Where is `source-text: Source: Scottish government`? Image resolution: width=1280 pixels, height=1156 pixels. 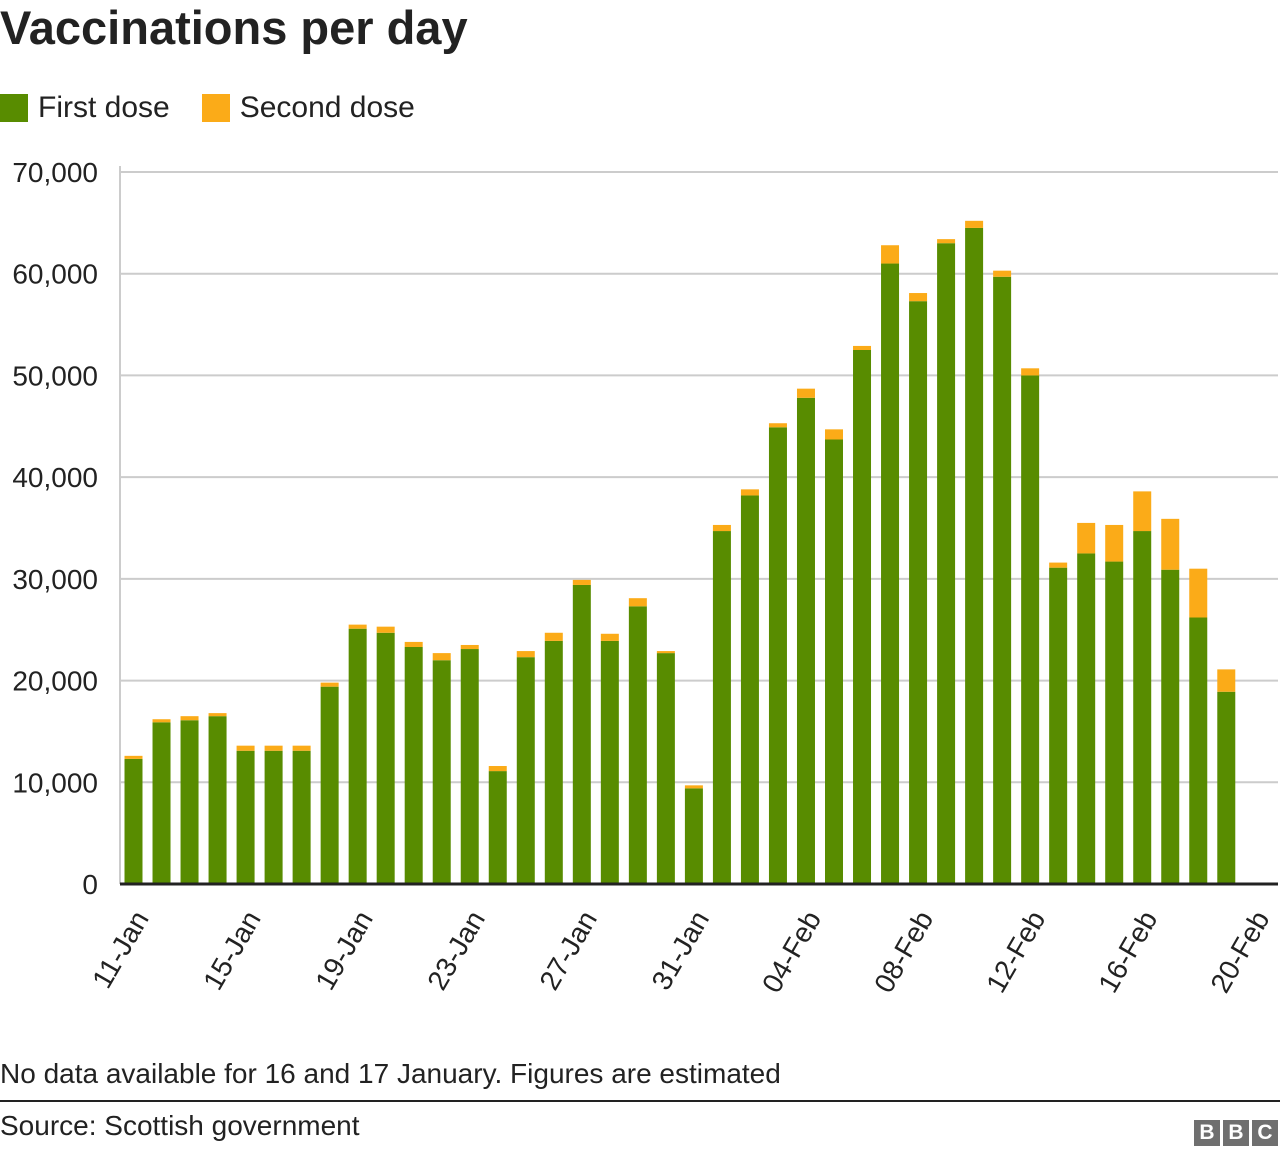 source-text: Source: Scottish government is located at coordinates (180, 1125).